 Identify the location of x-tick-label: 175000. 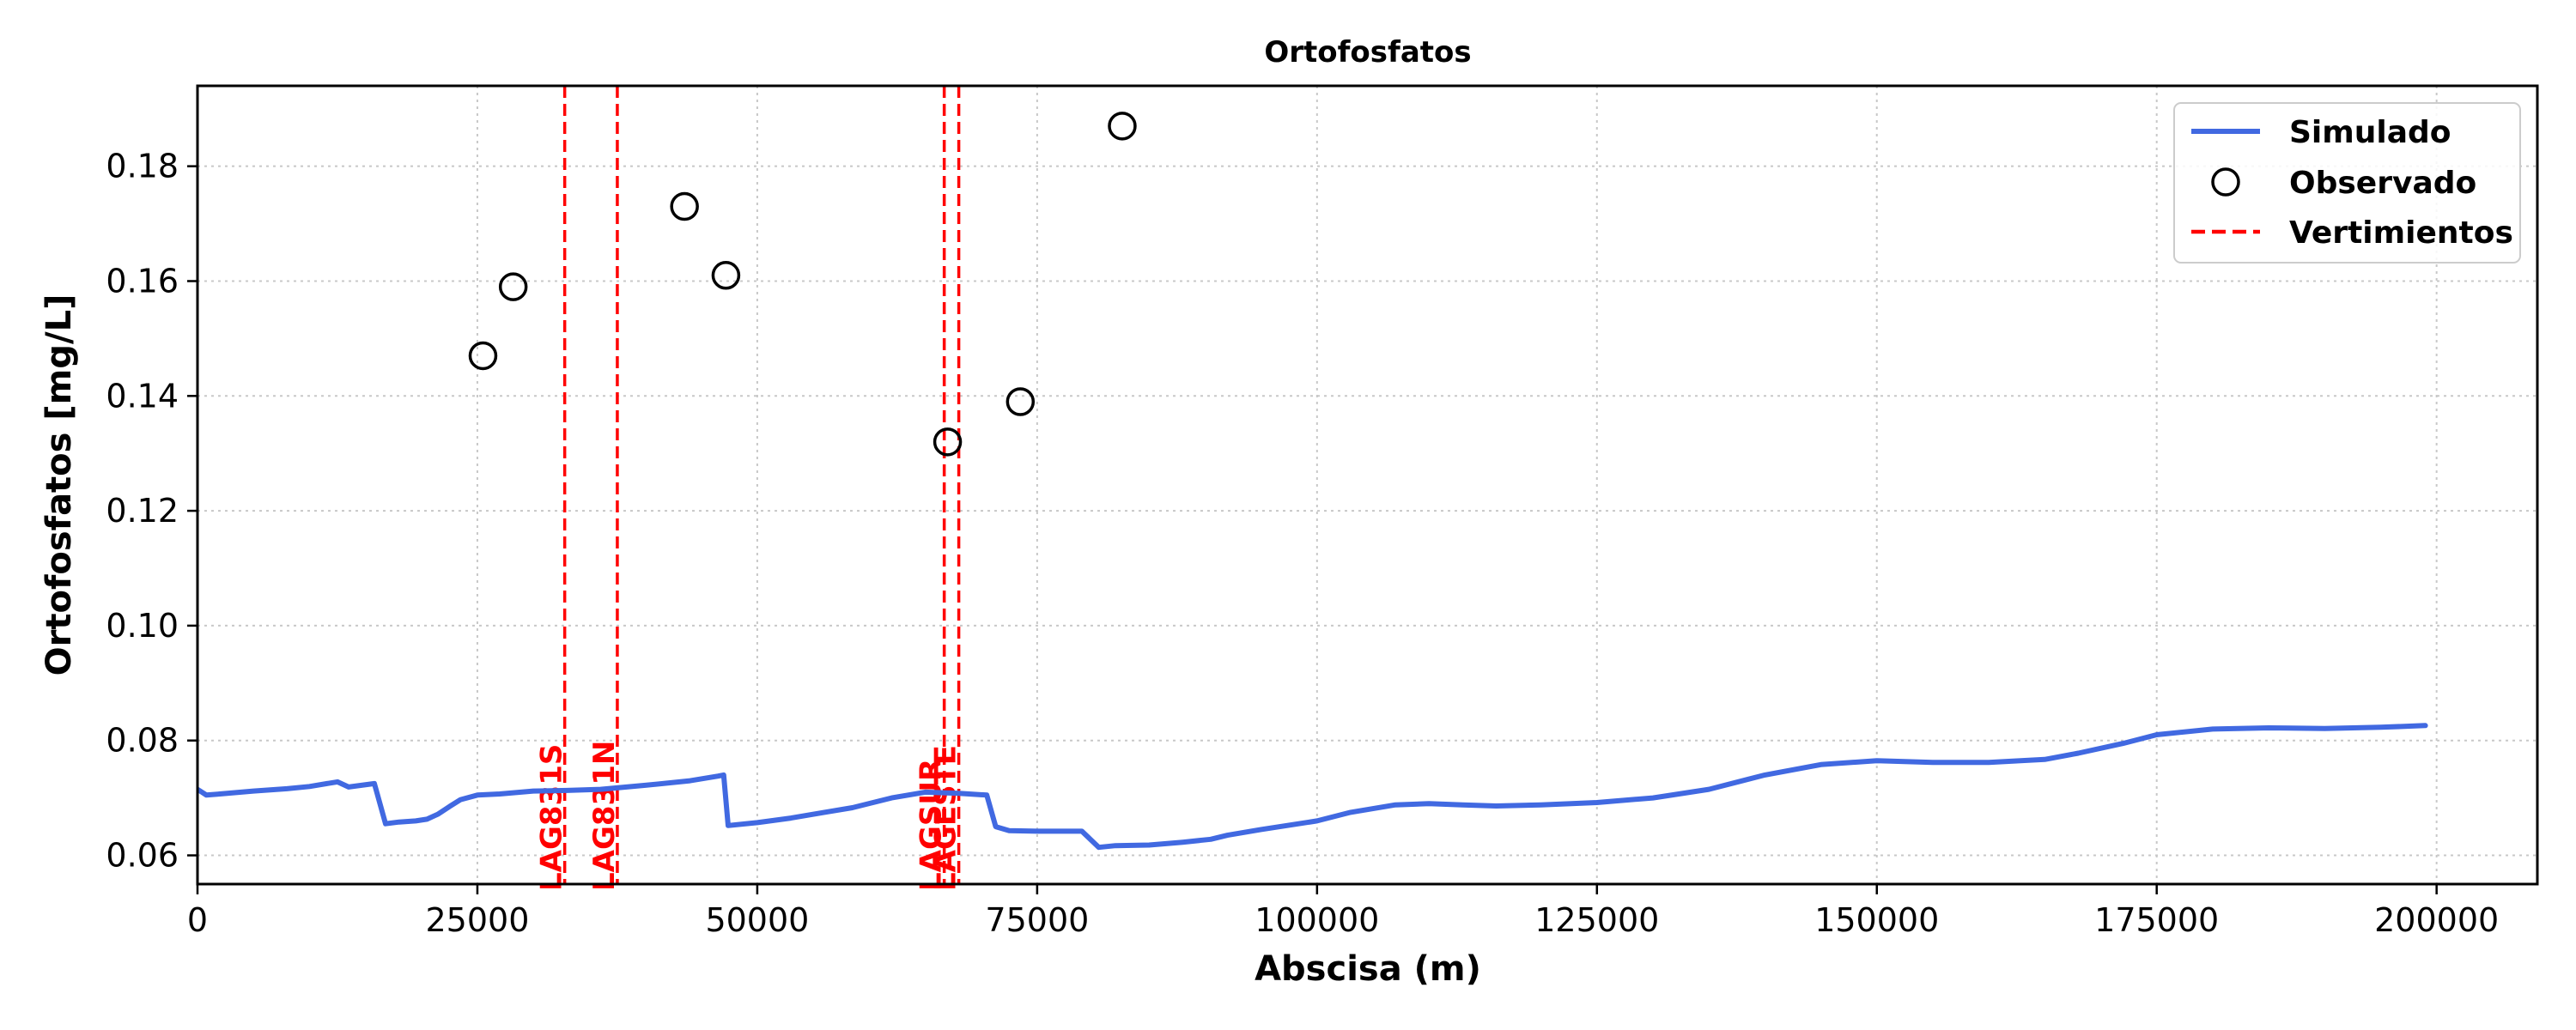
(2156, 920).